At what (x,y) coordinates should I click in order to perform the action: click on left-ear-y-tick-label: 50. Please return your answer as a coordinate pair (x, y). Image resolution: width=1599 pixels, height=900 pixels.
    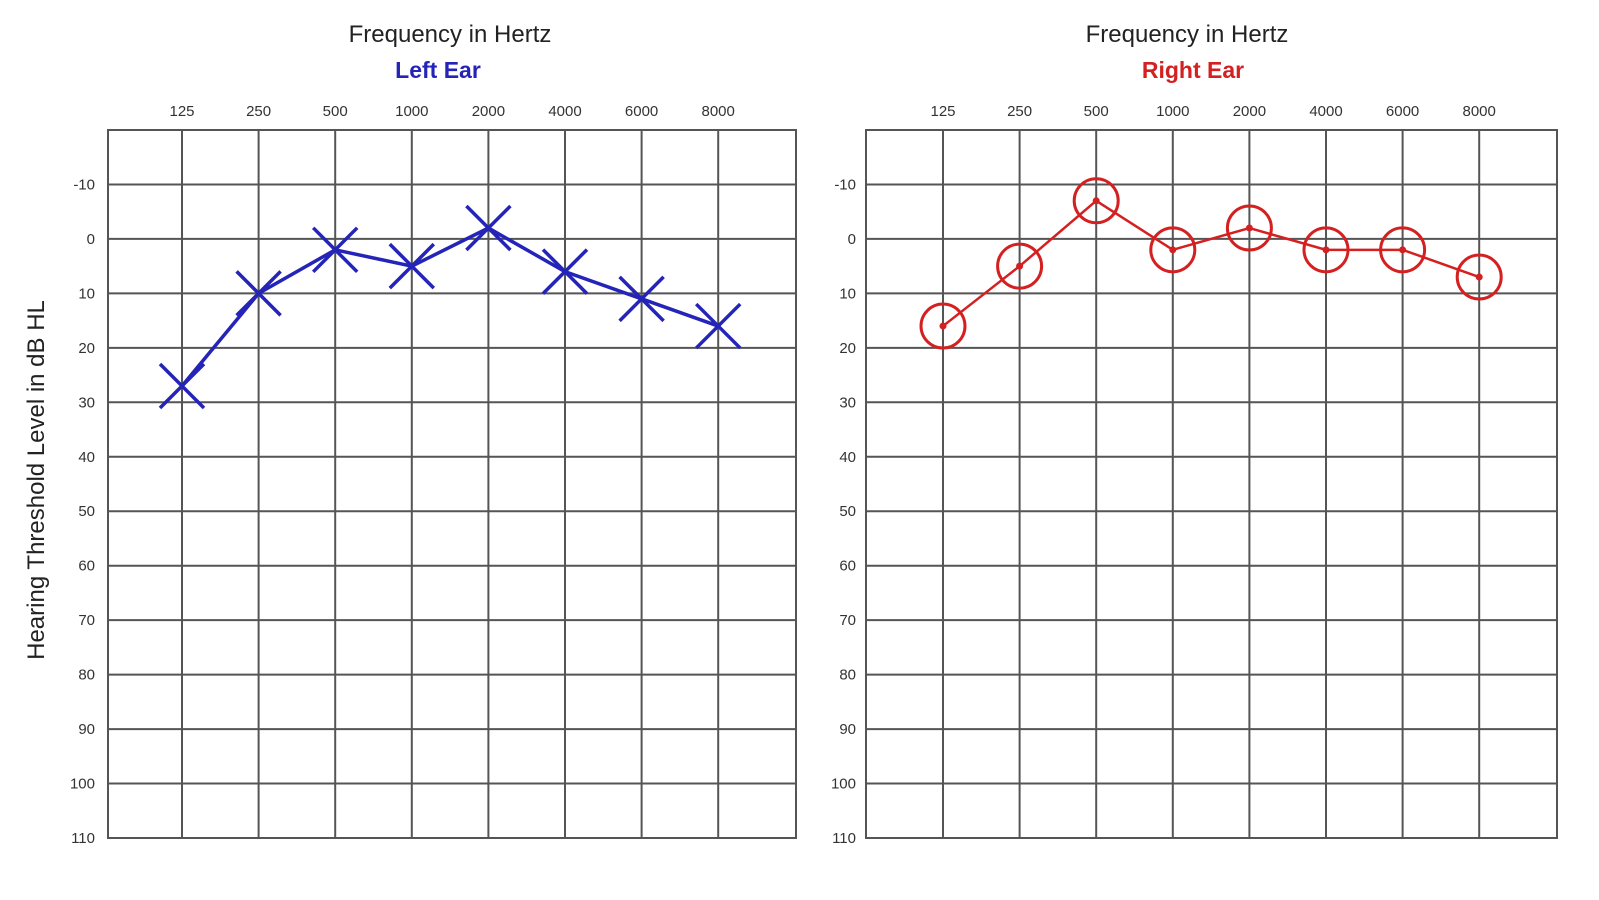
    Looking at the image, I should click on (86, 511).